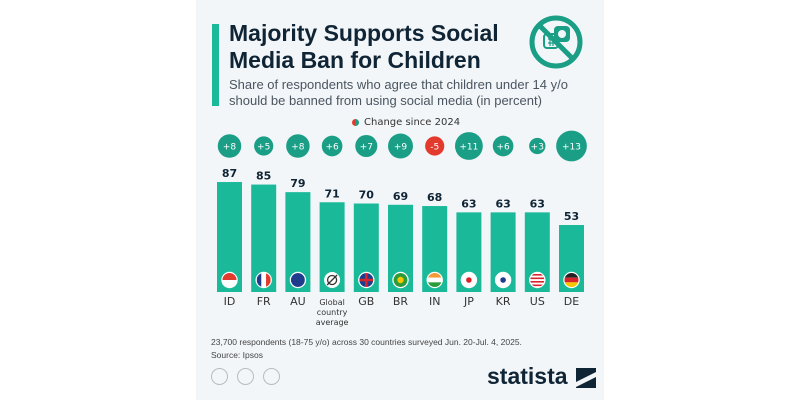 Image resolution: width=800 pixels, height=400 pixels. What do you see at coordinates (230, 301) in the screenshot?
I see `category-label: ID` at bounding box center [230, 301].